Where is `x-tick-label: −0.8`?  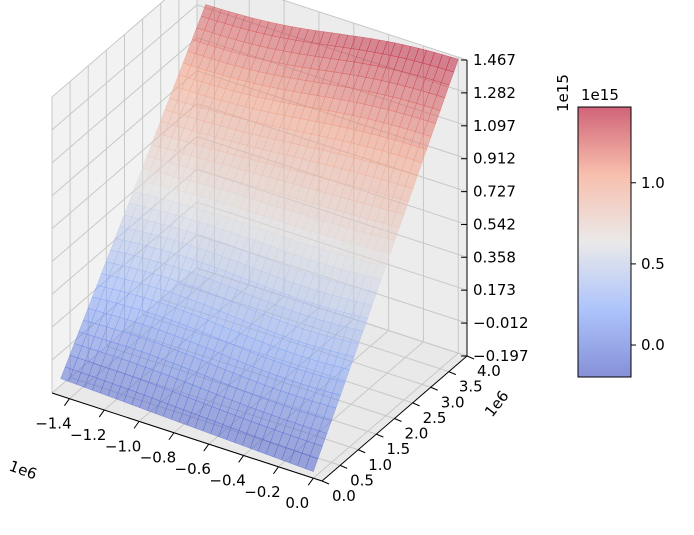 x-tick-label: −0.8 is located at coordinates (158, 458).